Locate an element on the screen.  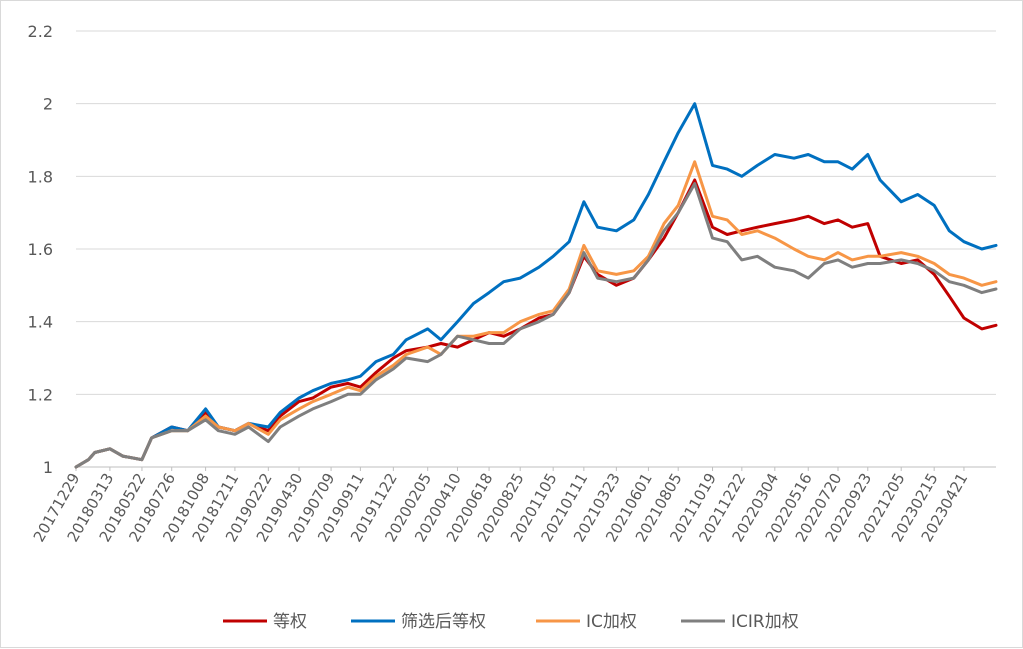
y-tick-label: 1.6 is located at coordinates (40, 249).